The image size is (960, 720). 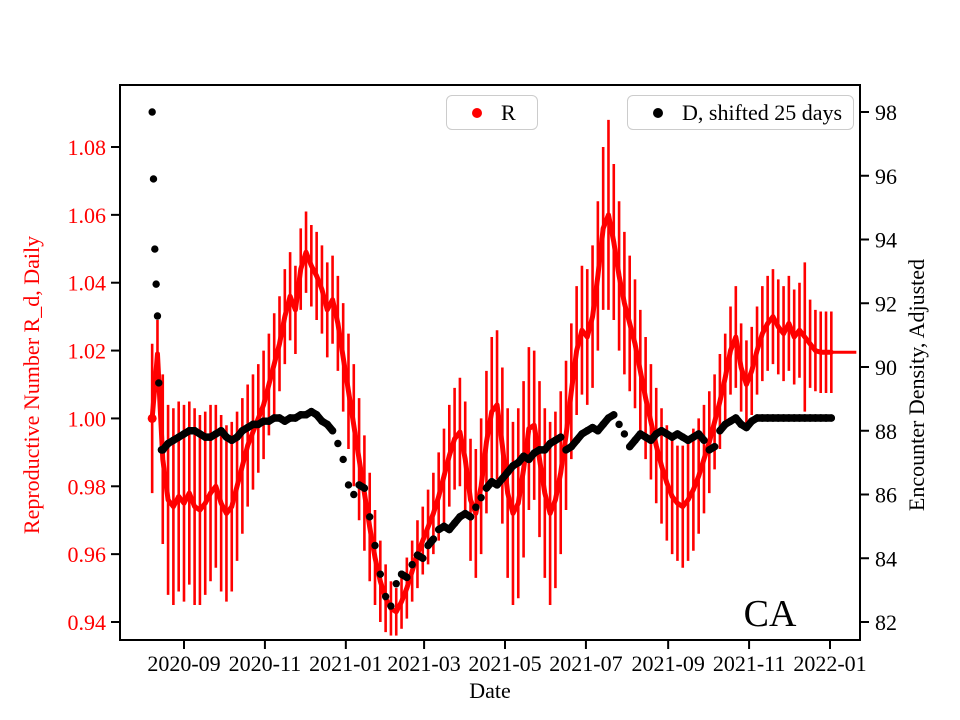 I want to click on legend-d-series: D, shifted 25 days, so click(x=740, y=112).